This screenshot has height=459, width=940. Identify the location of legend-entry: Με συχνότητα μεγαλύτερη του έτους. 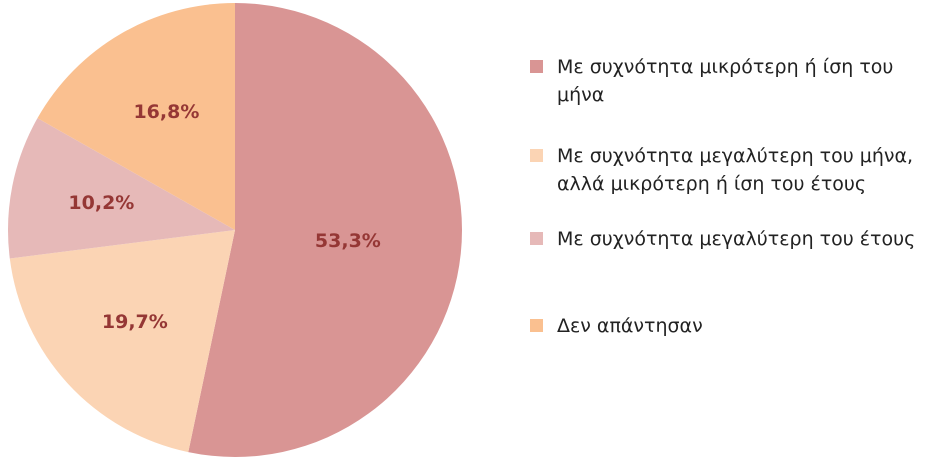
(730, 239).